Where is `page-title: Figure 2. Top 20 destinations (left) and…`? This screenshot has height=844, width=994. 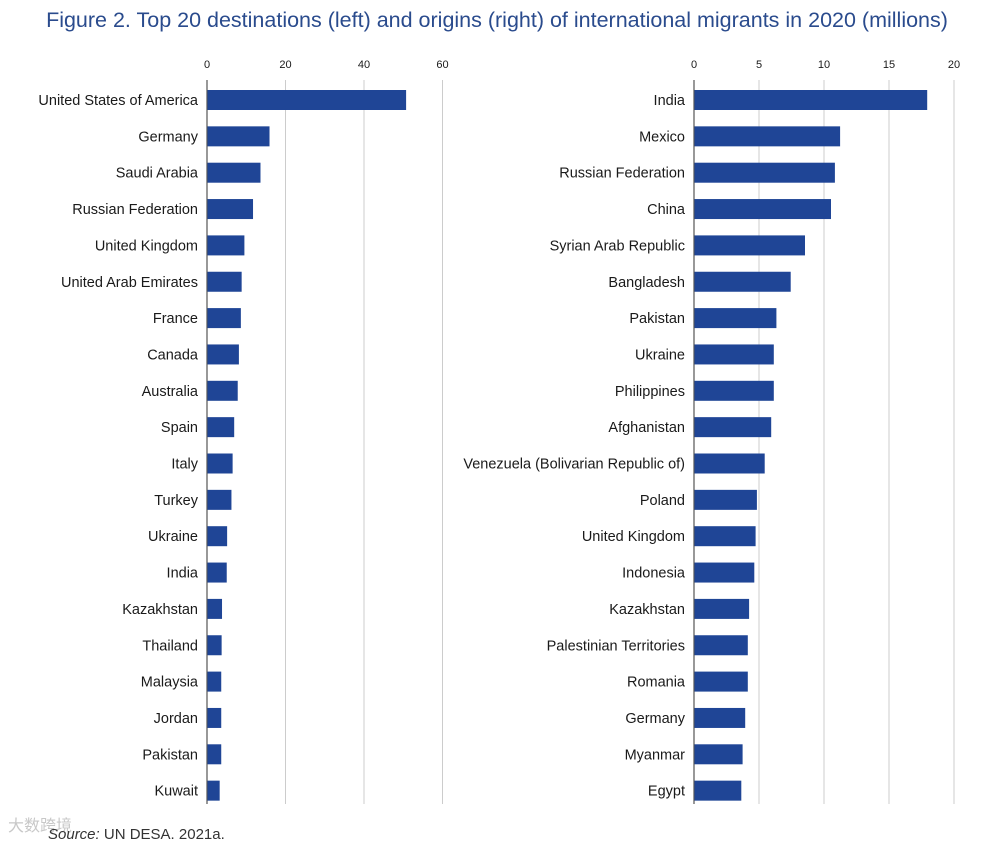 page-title: Figure 2. Top 20 destinations (left) and… is located at coordinates (497, 20).